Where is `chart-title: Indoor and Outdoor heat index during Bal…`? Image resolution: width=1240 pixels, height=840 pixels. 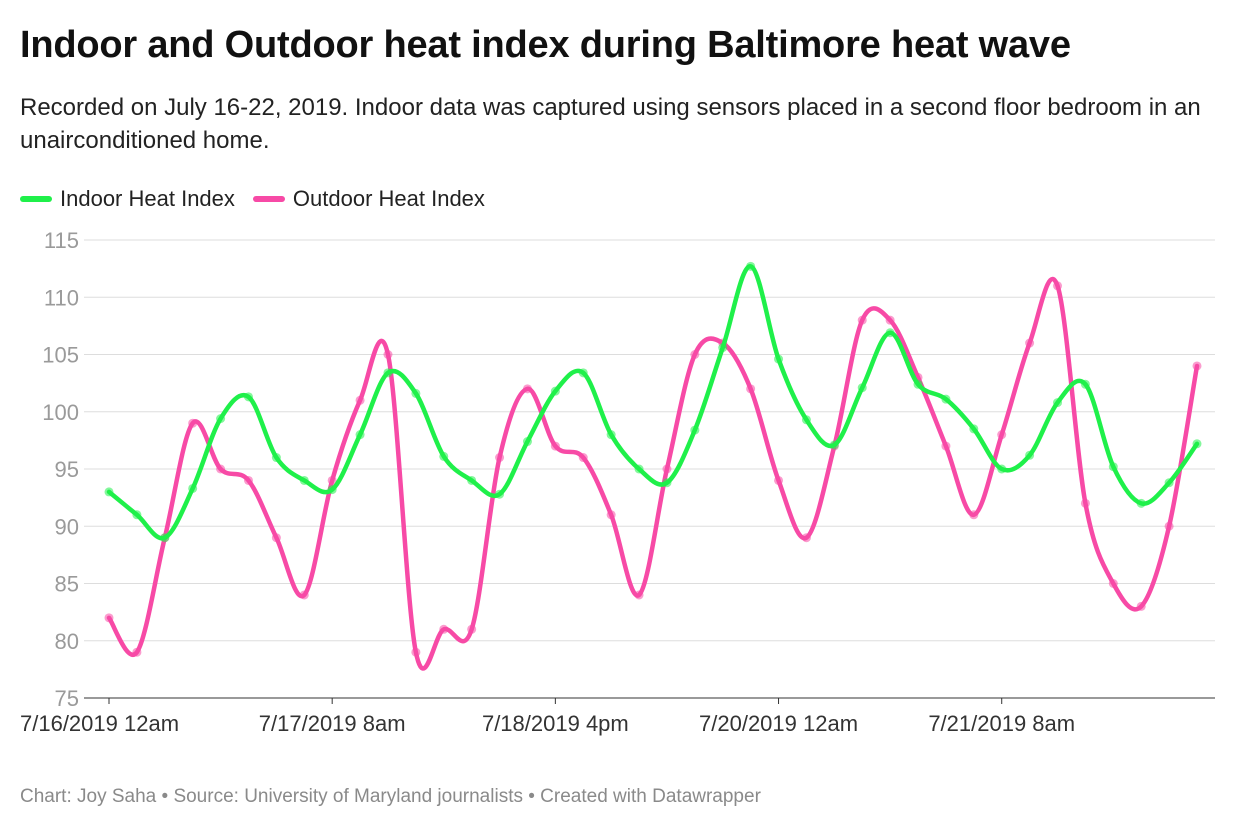
chart-title: Indoor and Outdoor heat index during Bal… is located at coordinates (545, 45).